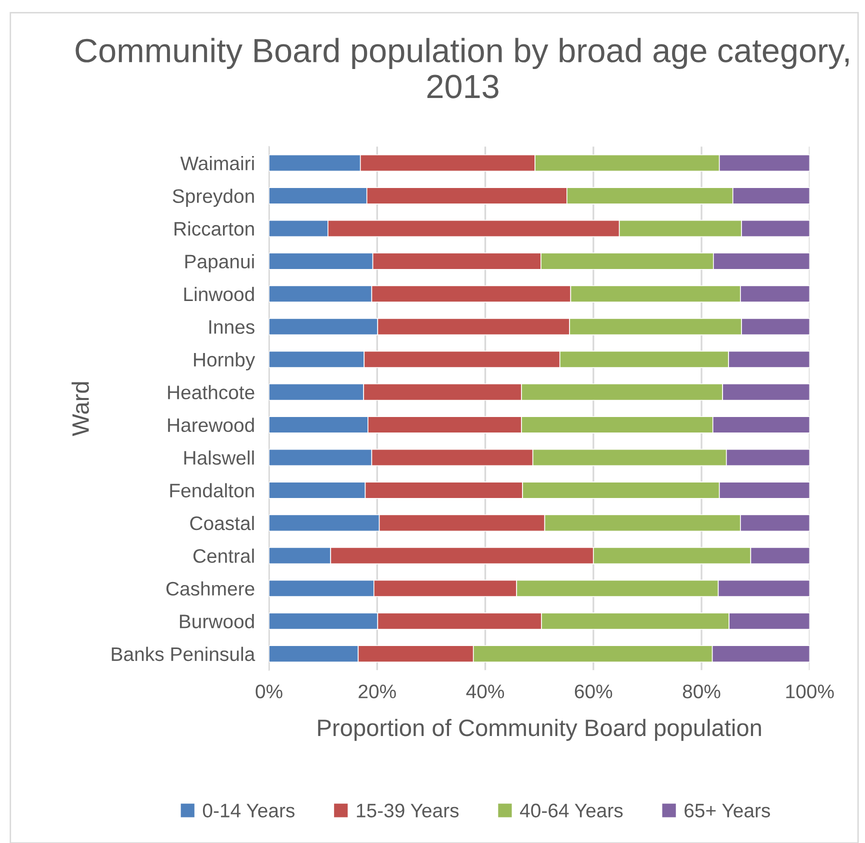 The width and height of the screenshot is (865, 843). Describe the element at coordinates (219, 294) in the screenshot. I see `y-tick-label: Linwood` at that location.